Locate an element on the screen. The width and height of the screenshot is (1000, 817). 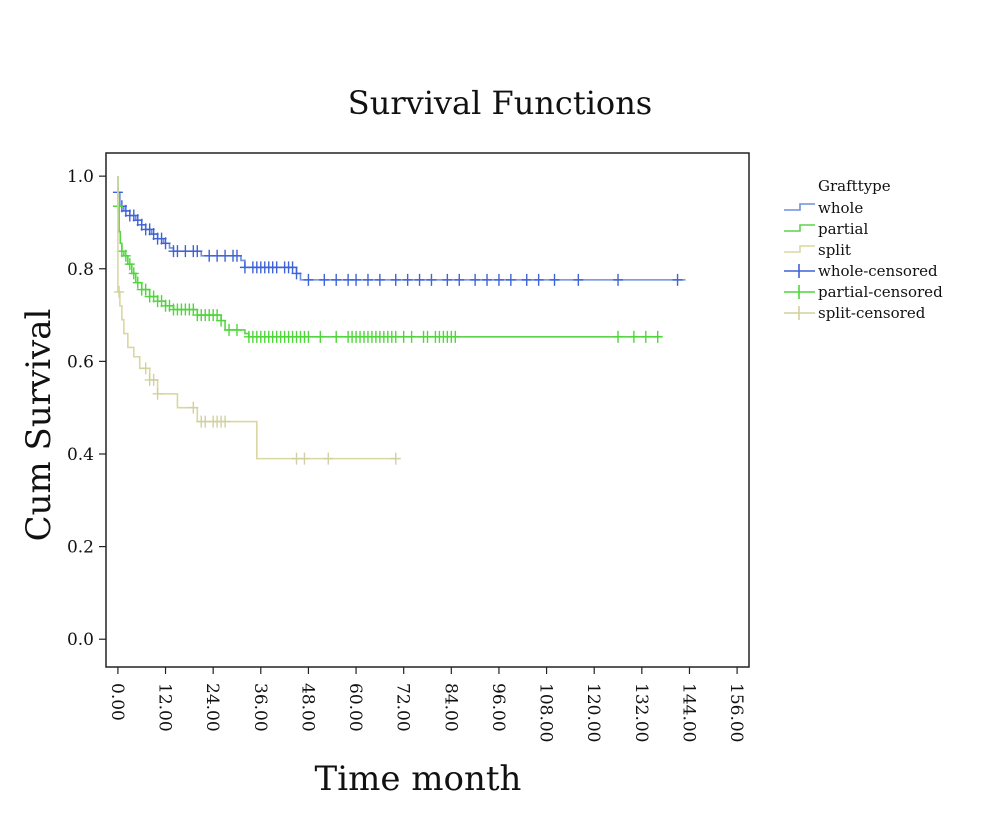
series-whole is located at coordinates (399, 231).